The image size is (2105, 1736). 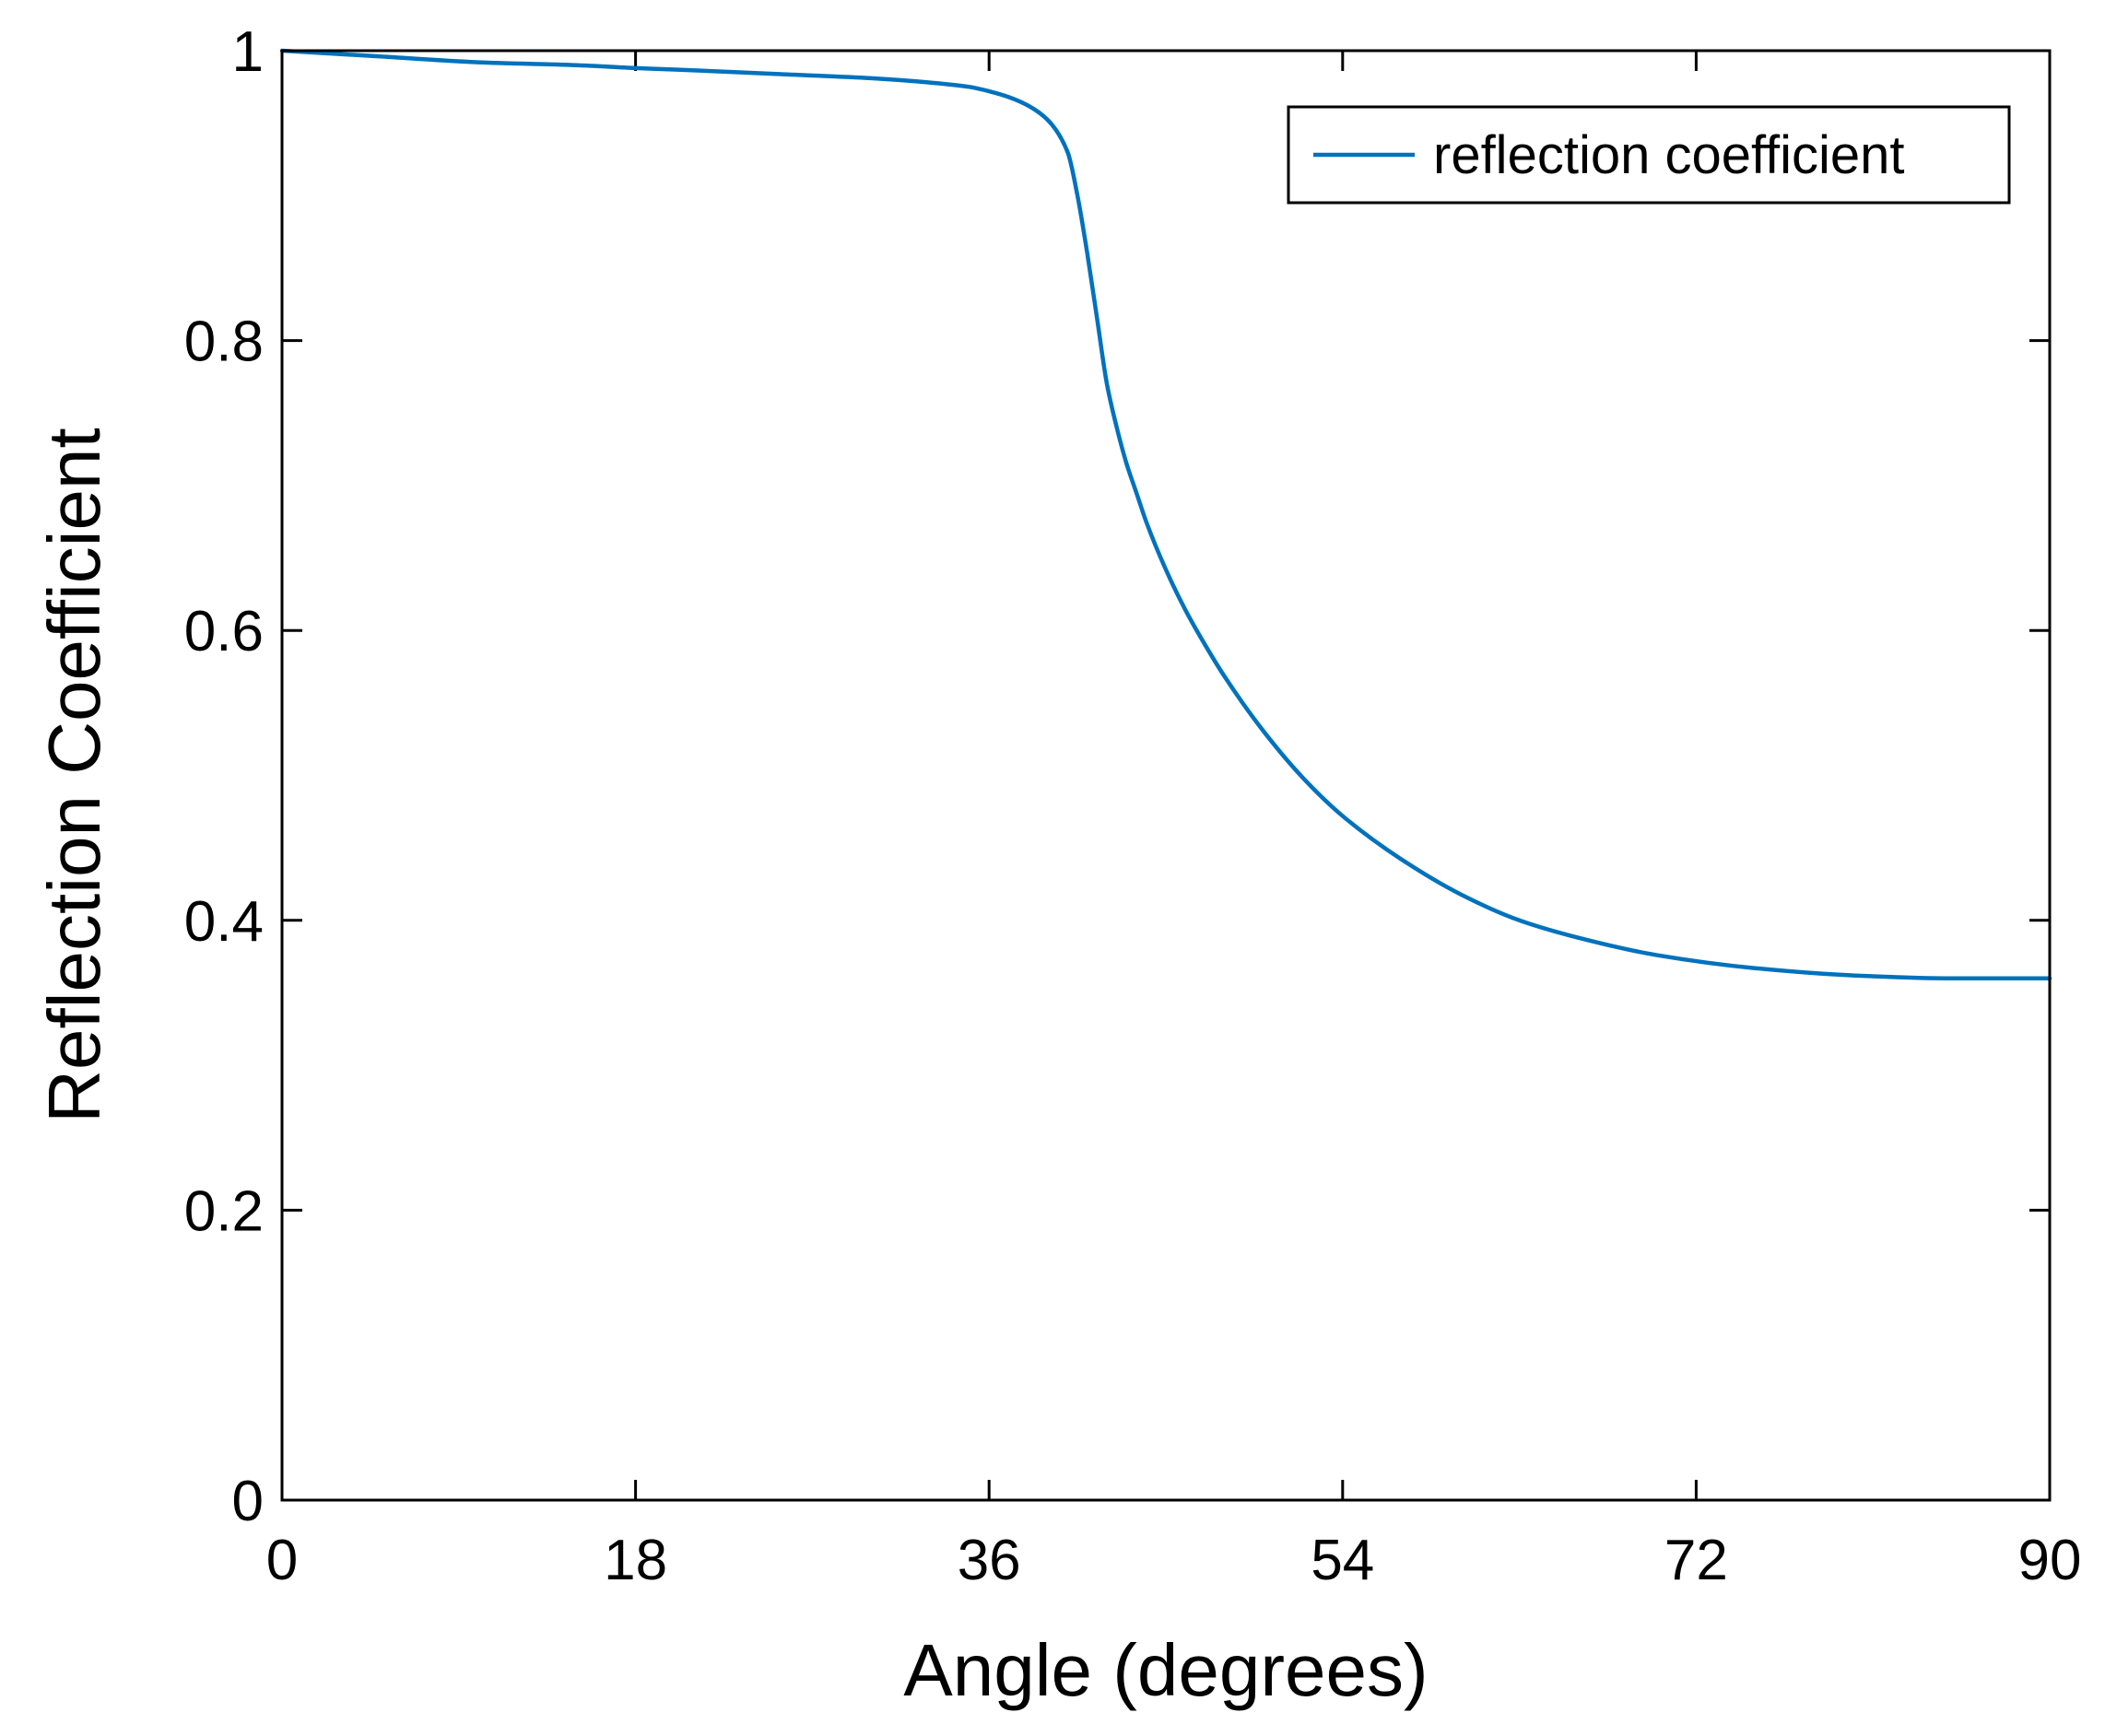 What do you see at coordinates (74, 775) in the screenshot?
I see `y-axis-title: Reflection Coefficient` at bounding box center [74, 775].